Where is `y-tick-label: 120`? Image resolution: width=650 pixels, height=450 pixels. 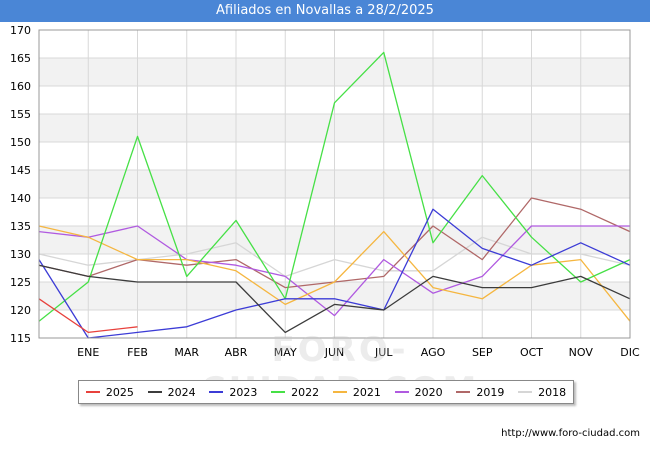
y-tick-label: 120 is located at coordinates (20, 310).